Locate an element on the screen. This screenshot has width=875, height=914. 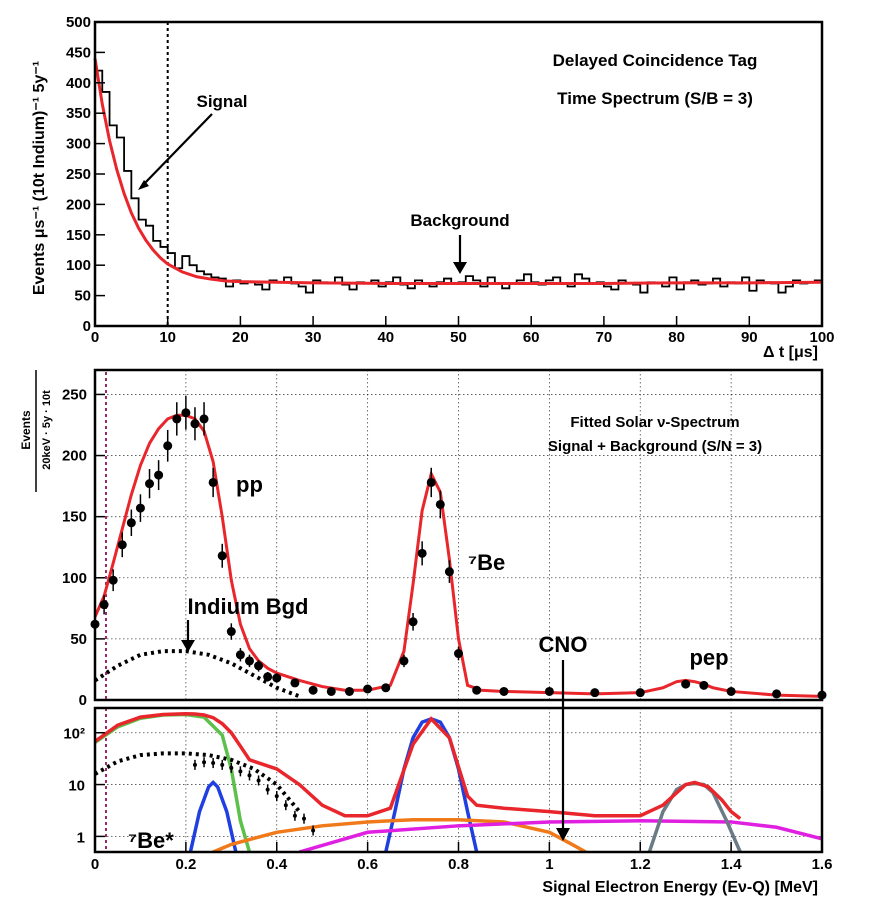
be7star-annotation: ⁷Be* is located at coordinates (151, 840).